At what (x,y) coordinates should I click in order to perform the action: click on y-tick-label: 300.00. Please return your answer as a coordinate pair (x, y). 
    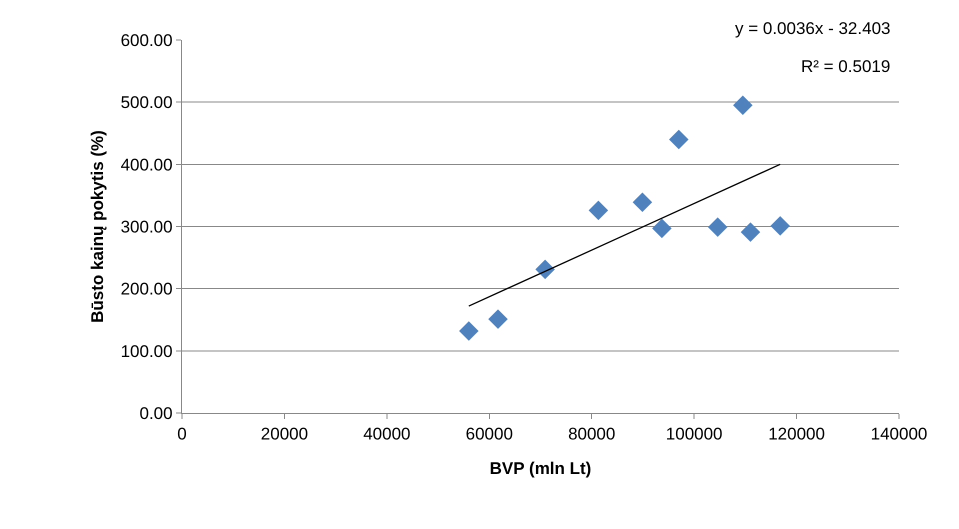
    Looking at the image, I should click on (146, 226).